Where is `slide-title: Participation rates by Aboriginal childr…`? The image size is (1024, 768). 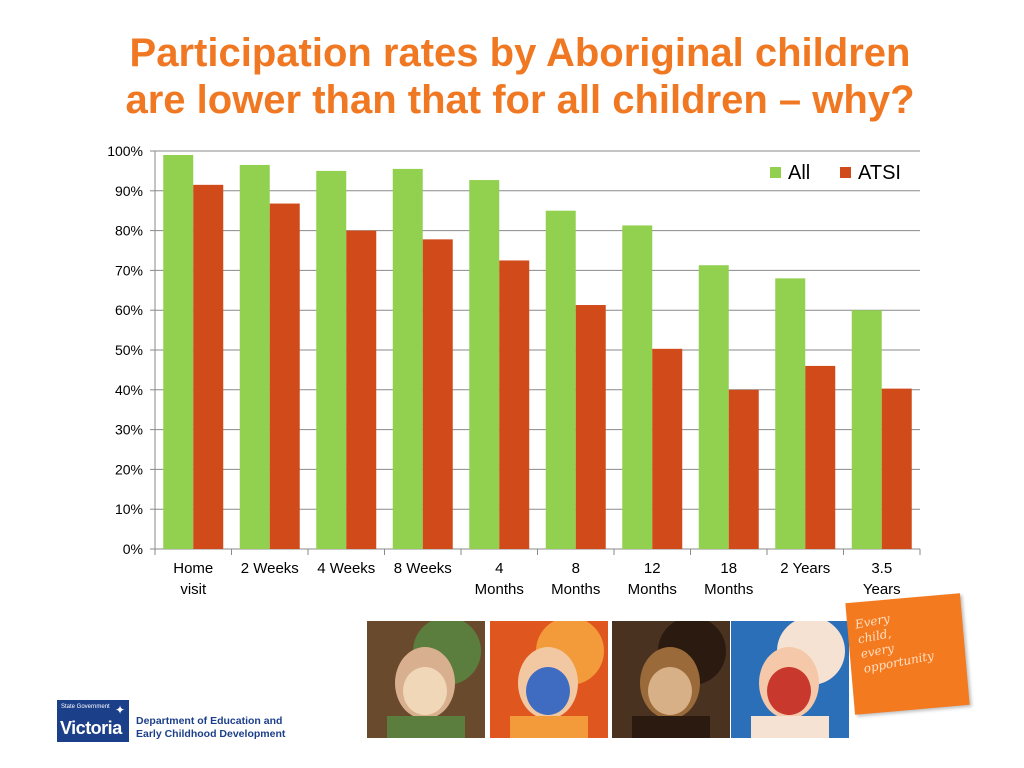
slide-title: Participation rates by Aboriginal childr… is located at coordinates (520, 77).